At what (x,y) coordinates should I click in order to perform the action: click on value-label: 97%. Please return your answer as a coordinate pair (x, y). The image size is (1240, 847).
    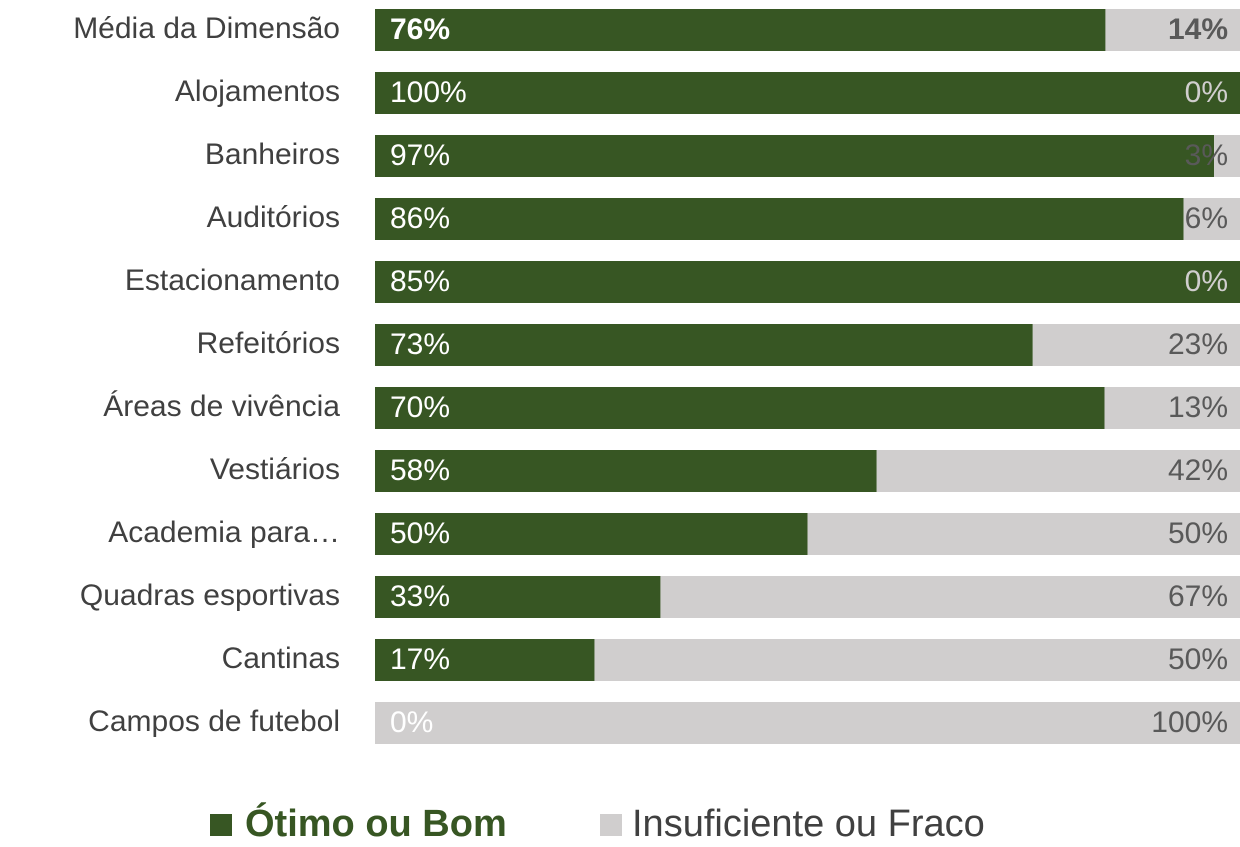
    Looking at the image, I should click on (420, 155).